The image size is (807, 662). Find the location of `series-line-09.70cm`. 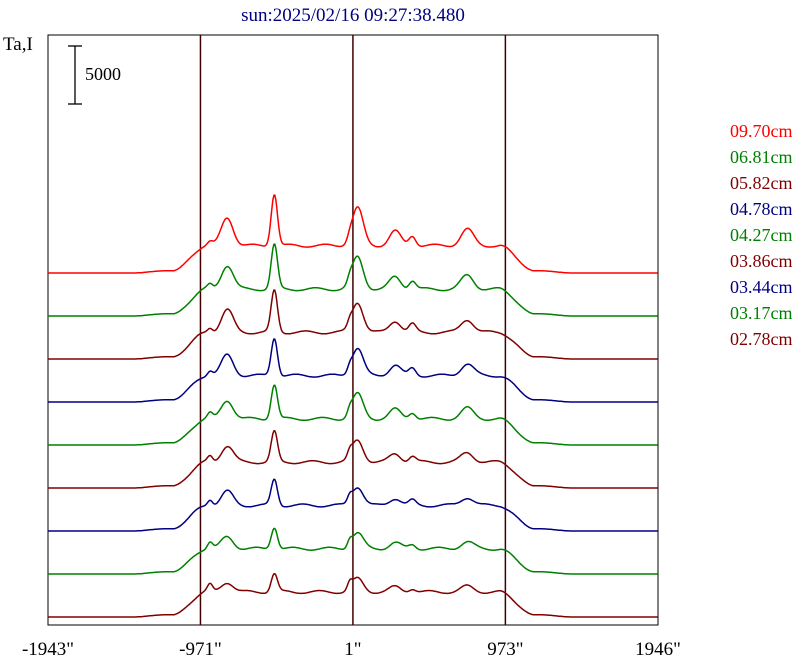

series-line-09.70cm is located at coordinates (353, 234).